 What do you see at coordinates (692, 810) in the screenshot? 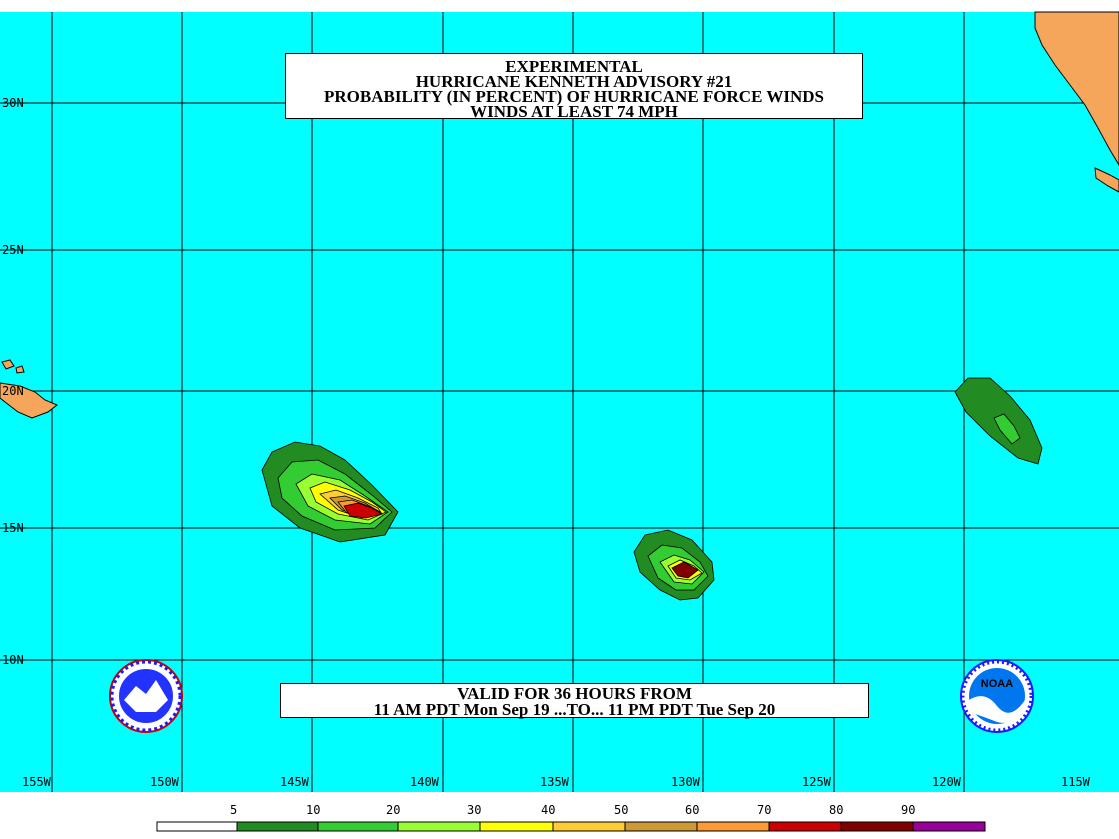
I see `legend-label-60: 60` at bounding box center [692, 810].